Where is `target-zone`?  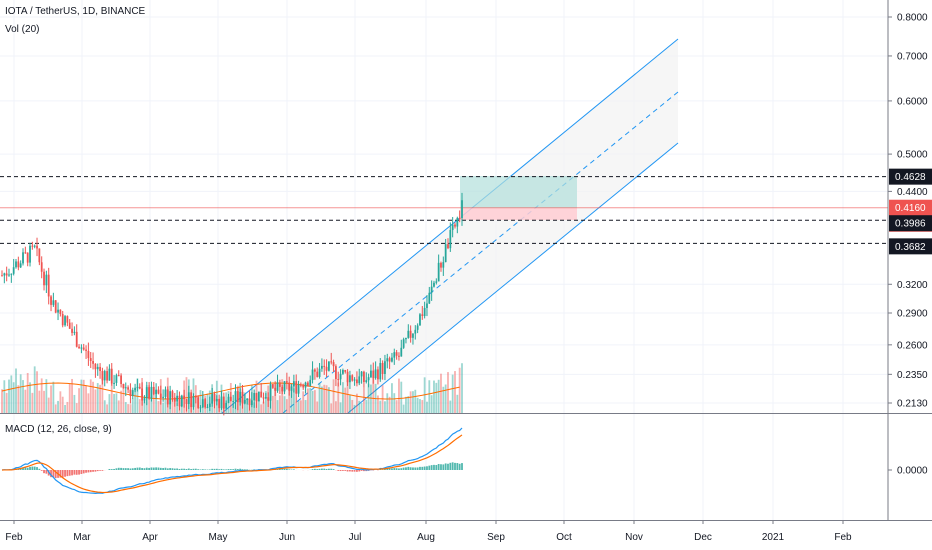
target-zone is located at coordinates (518, 192).